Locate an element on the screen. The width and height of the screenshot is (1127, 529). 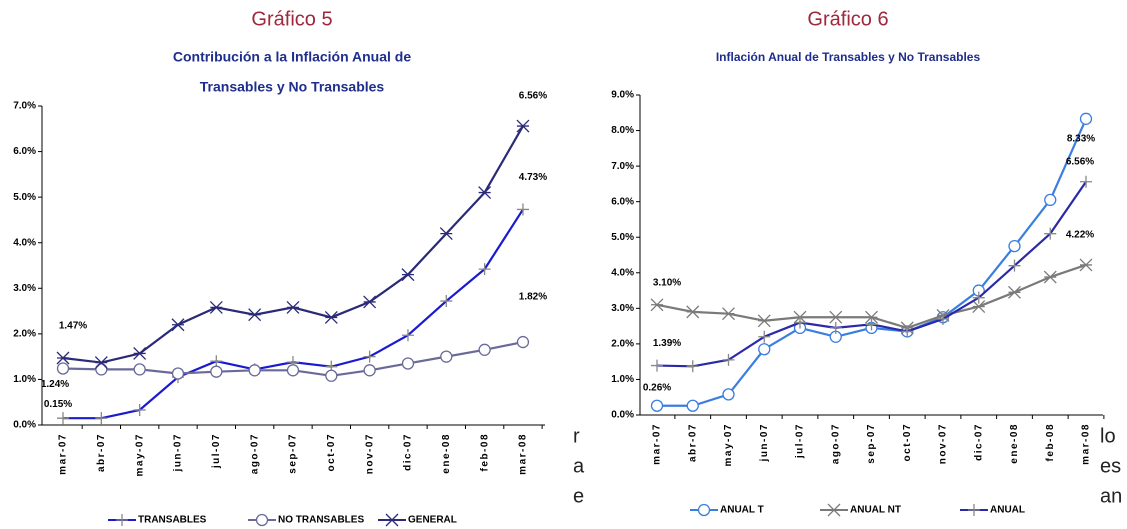
data-label: 6.56% is located at coordinates (533, 96).